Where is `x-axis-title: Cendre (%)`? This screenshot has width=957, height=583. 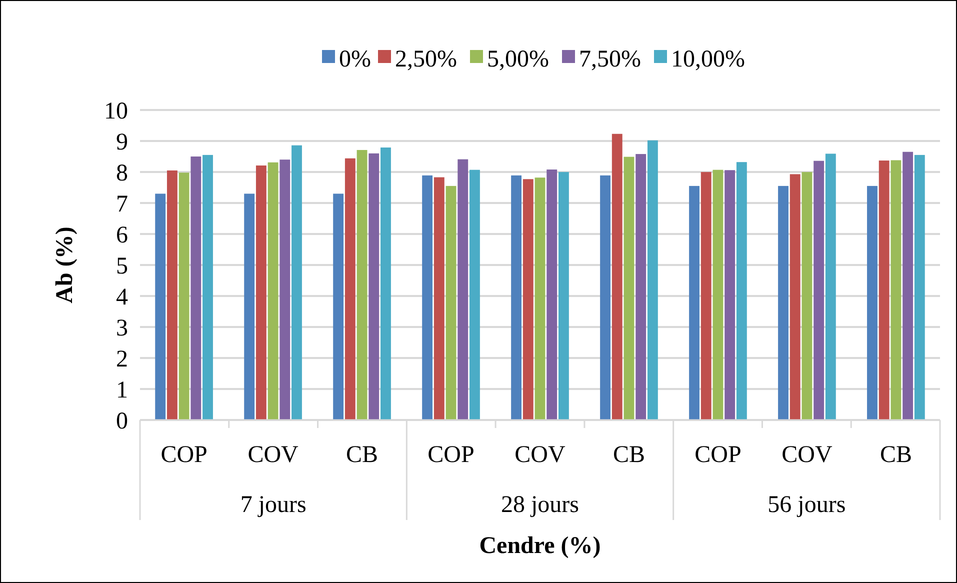 x-axis-title: Cendre (%) is located at coordinates (540, 546).